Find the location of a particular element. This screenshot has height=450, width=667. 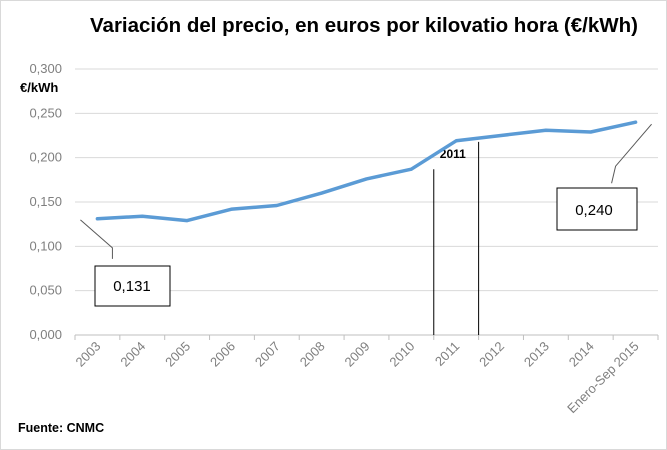

y-tick-label: 0,100 is located at coordinates (45, 245).